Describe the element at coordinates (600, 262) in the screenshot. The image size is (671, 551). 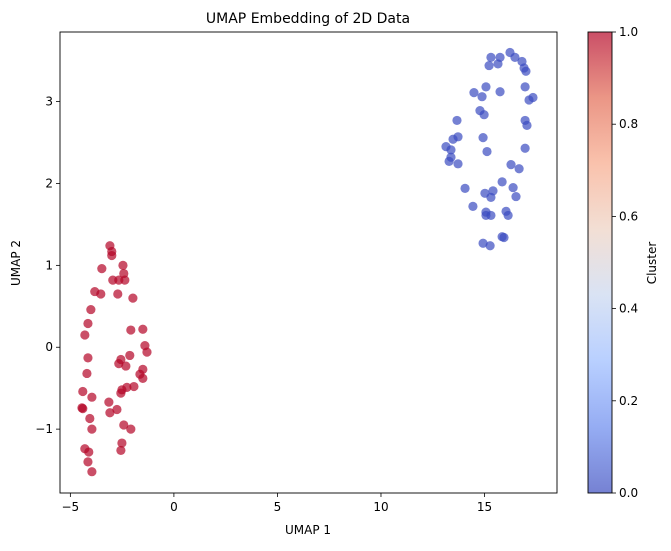
I see `colorbar` at that location.